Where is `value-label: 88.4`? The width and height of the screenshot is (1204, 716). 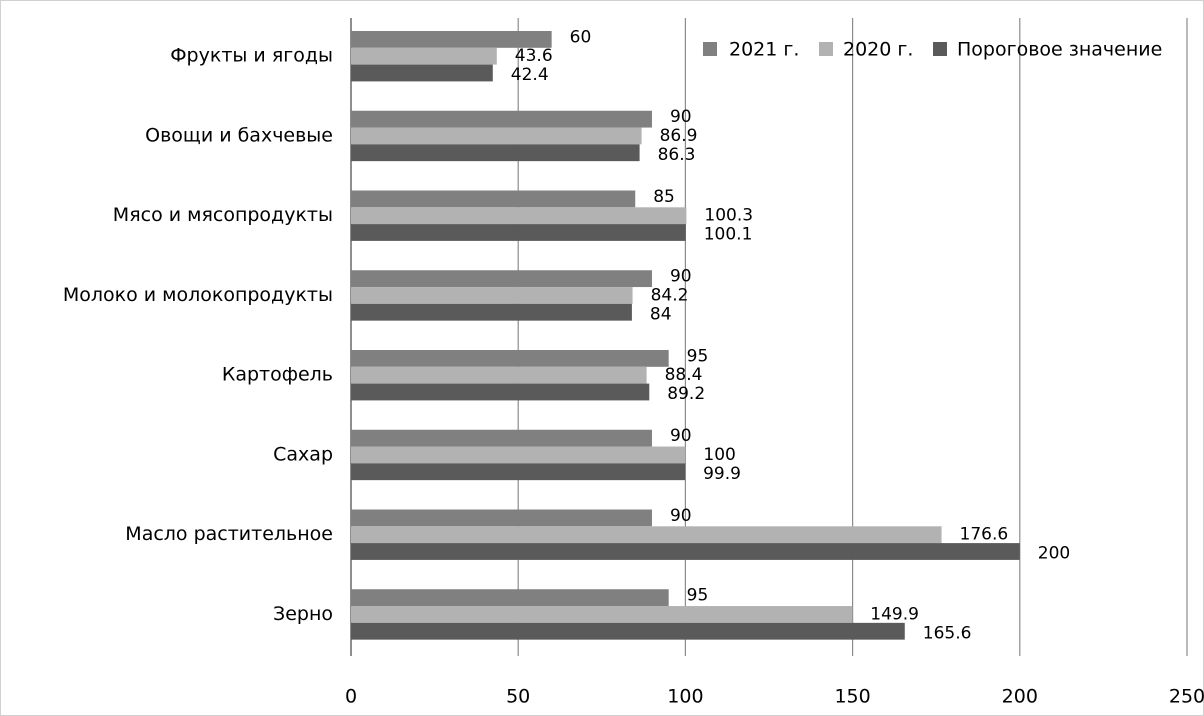
value-label: 88.4 is located at coordinates (684, 375).